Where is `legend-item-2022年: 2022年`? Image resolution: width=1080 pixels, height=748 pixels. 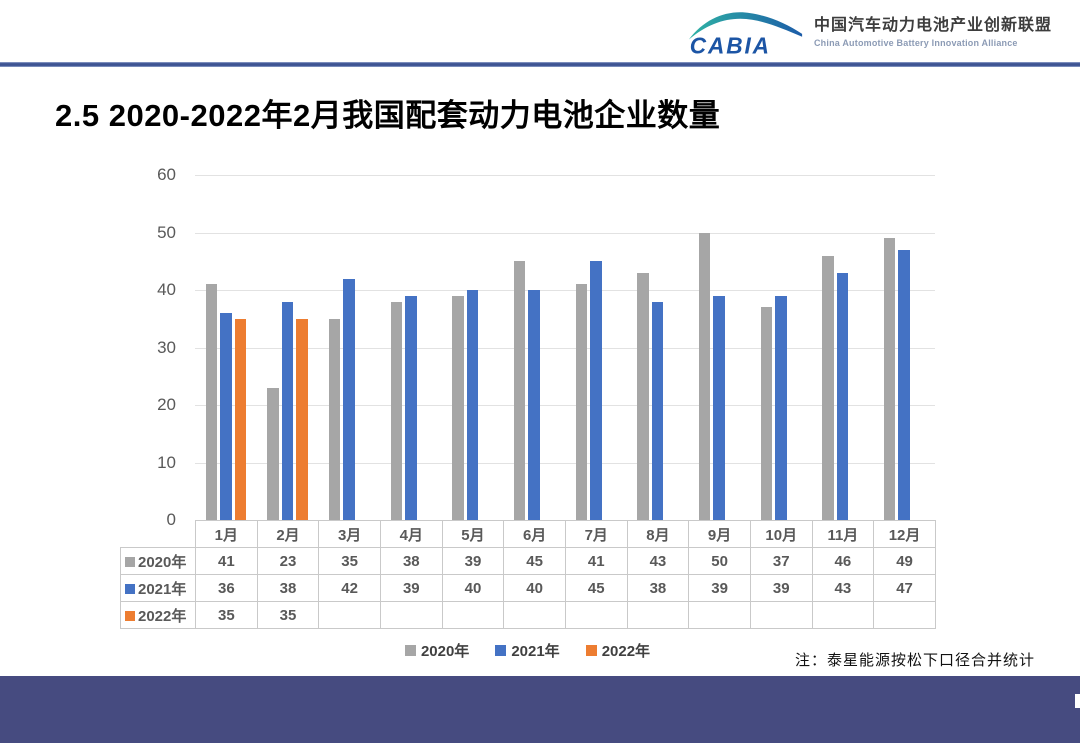
legend-item-2022年: 2022年 is located at coordinates (618, 650).